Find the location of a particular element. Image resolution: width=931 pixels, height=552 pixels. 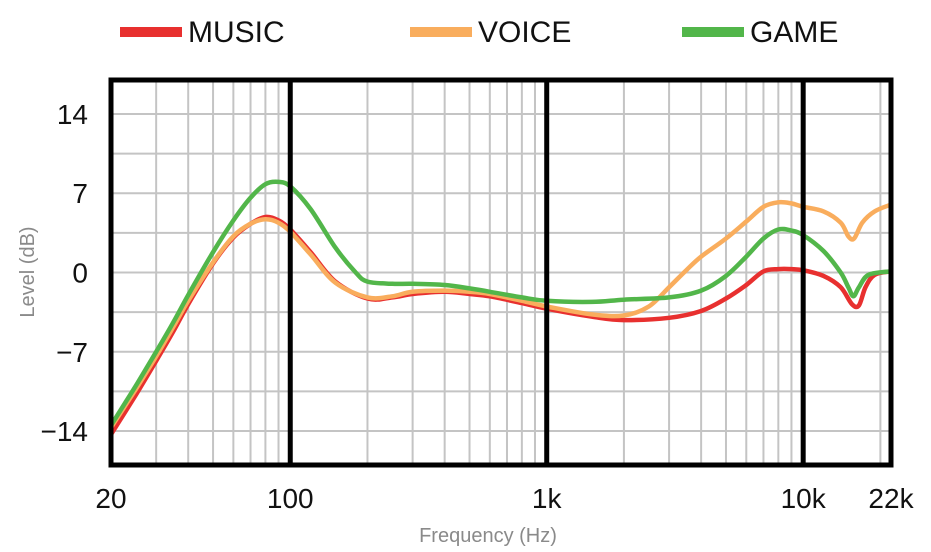

y-axis-tick-labels: 14 7 0 −7 −14 is located at coordinates (65, 273).